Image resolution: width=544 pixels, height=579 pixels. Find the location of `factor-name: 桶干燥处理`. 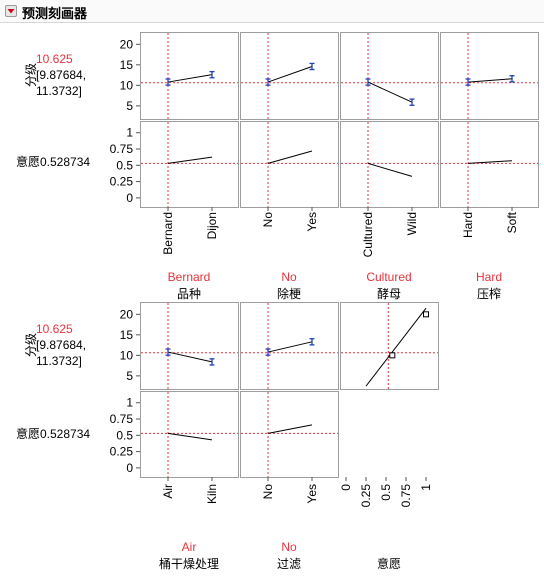

factor-name: 桶干燥处理 is located at coordinates (189, 563).